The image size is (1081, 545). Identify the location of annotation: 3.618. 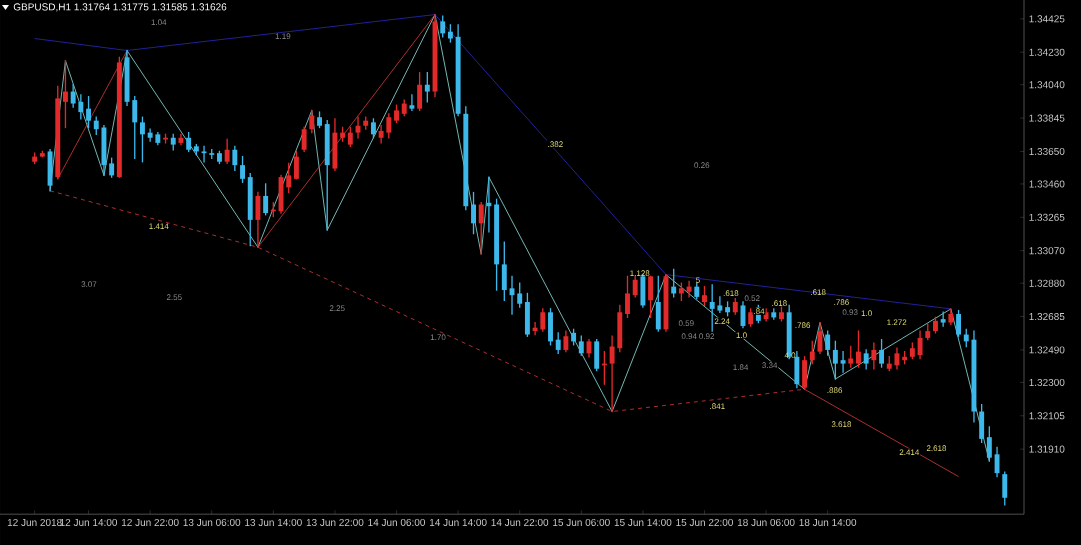
(841, 424).